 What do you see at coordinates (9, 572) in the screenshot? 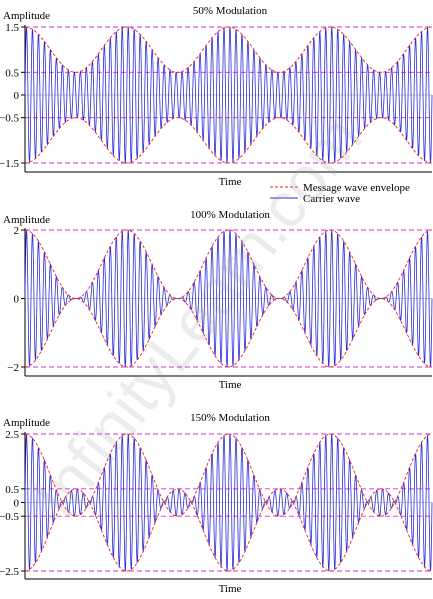
I see `y-tick-label: −2.5` at bounding box center [9, 572].